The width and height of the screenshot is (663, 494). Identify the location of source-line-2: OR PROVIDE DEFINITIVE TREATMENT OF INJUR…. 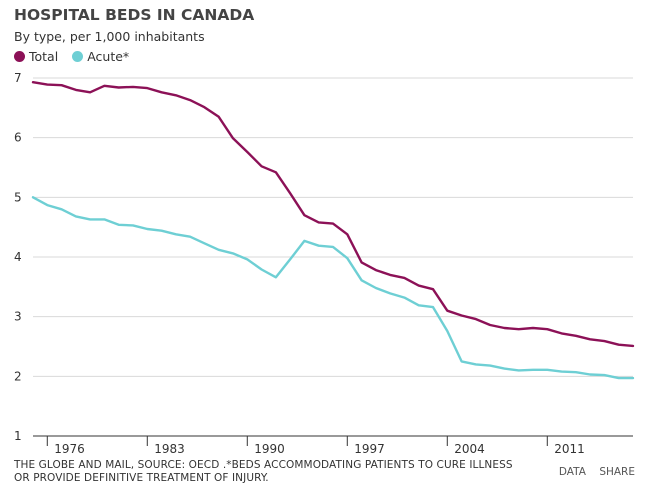
(141, 478).